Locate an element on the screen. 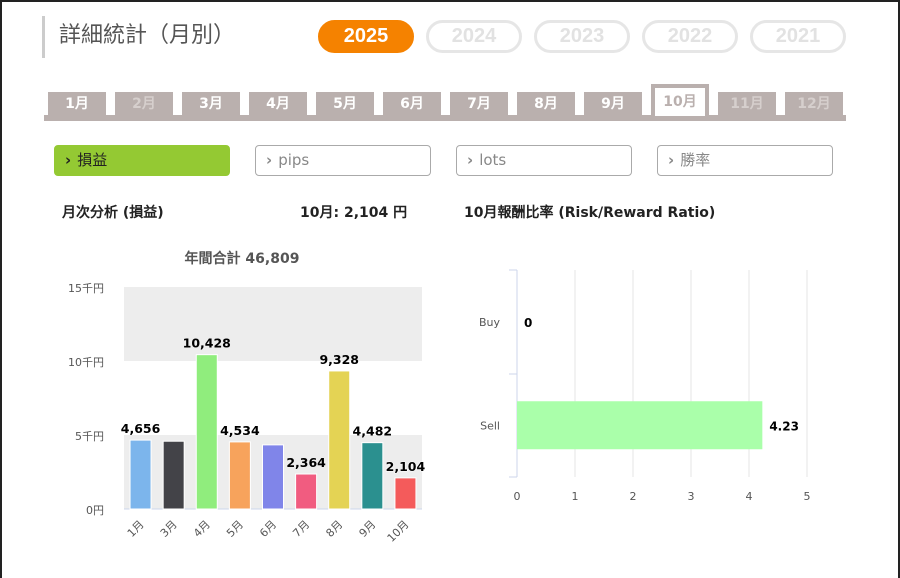 Image resolution: width=900 pixels, height=578 pixels. year-2025: 2025 is located at coordinates (366, 36).